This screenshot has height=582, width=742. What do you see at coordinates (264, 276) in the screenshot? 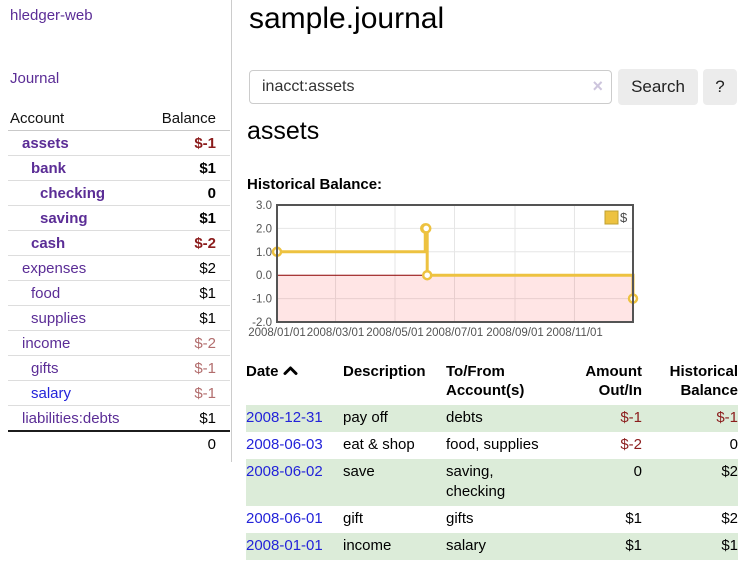
I see `svg-text: 0.0` at bounding box center [264, 276].